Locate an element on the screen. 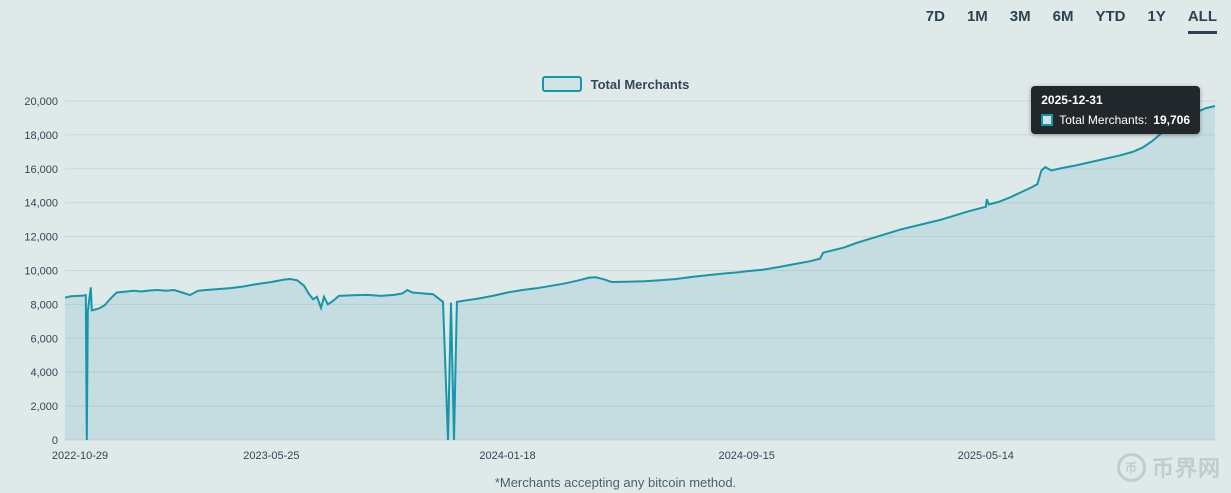 This screenshot has height=493, width=1231. svg-text: 18,000 is located at coordinates (41, 136).